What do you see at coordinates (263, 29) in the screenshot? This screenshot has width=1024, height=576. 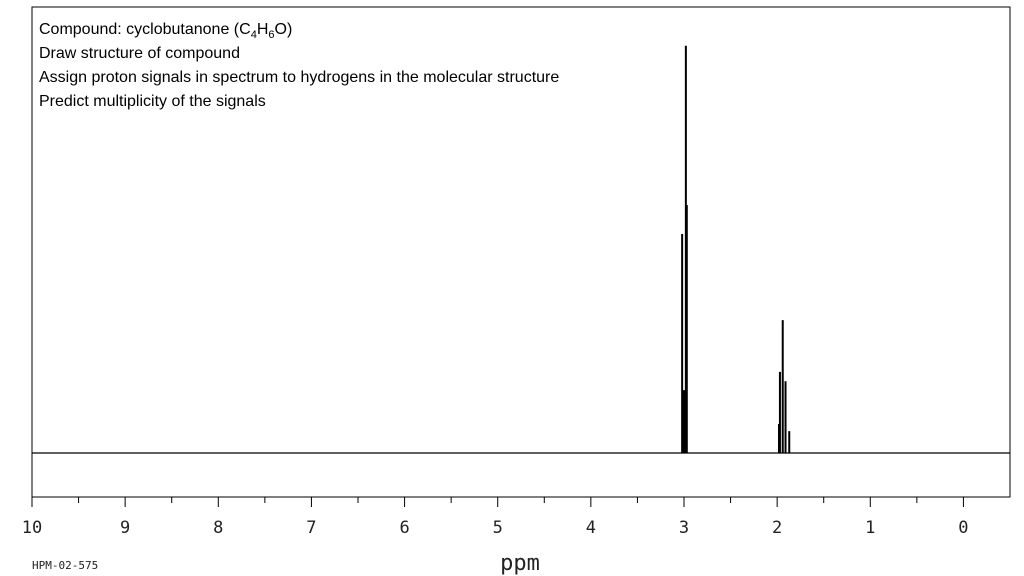 I see `title-part: H` at bounding box center [263, 29].